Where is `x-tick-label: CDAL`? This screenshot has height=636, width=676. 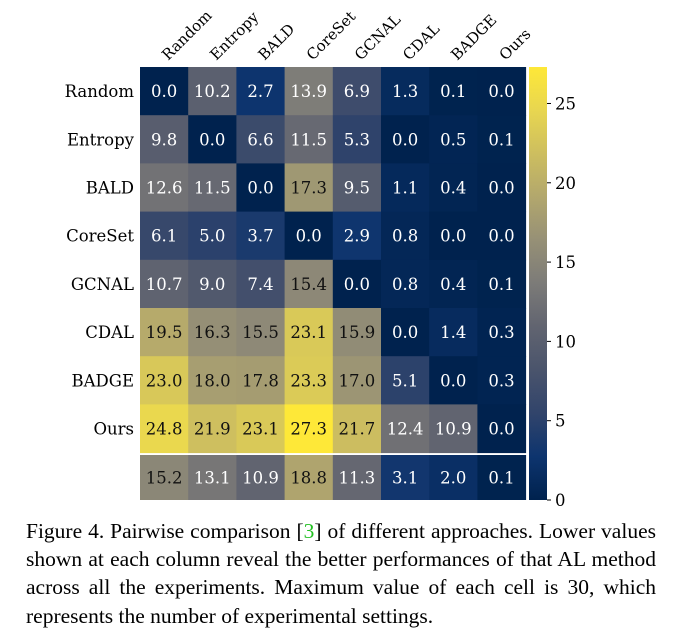
x-tick-label: CDAL is located at coordinates (421, 42).